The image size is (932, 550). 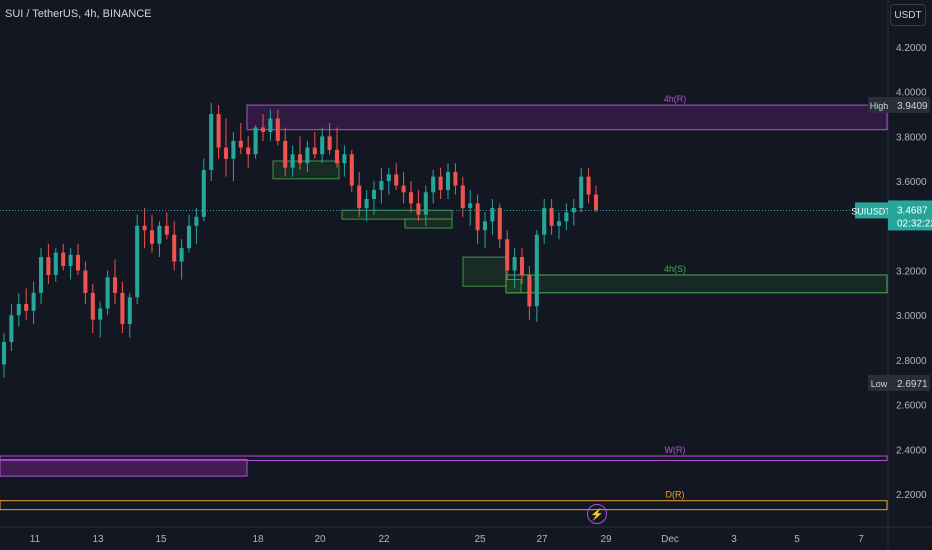 What do you see at coordinates (444, 505) in the screenshot?
I see `zone-dr` at bounding box center [444, 505].